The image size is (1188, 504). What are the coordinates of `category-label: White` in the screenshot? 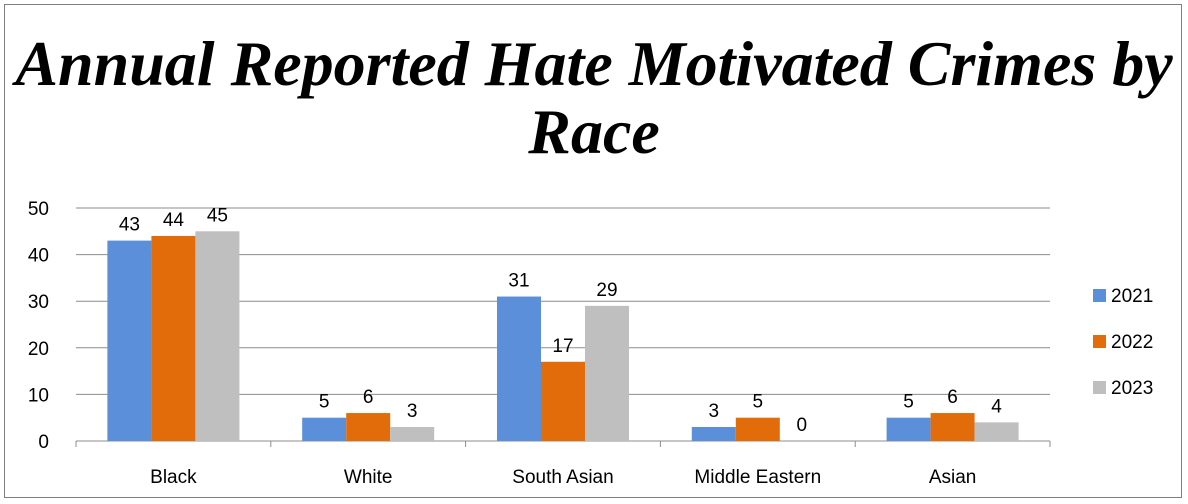 It's located at (368, 477).